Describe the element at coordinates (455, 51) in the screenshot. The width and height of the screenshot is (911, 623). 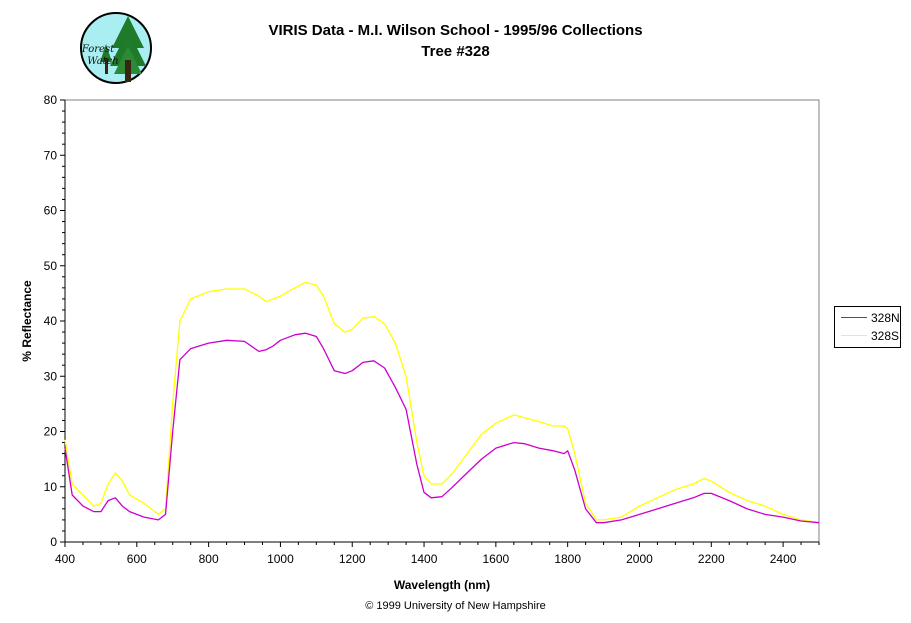
I see `chart-subtitle: Tree #328` at that location.